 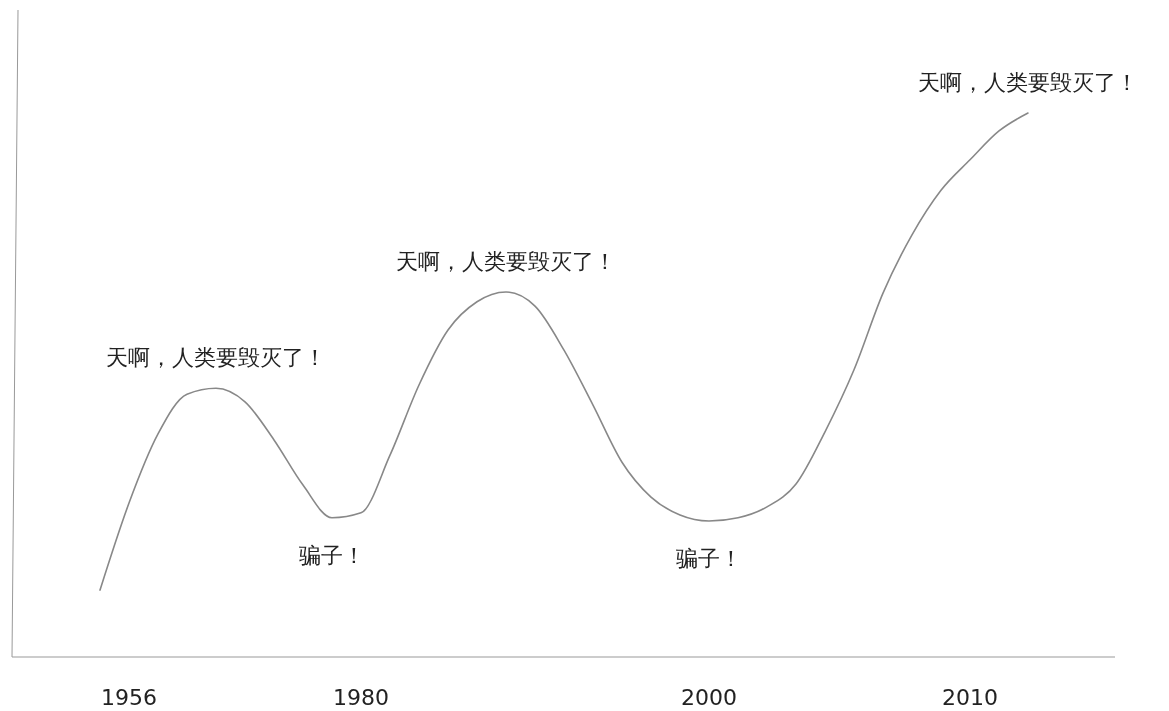 What do you see at coordinates (970, 697) in the screenshot?
I see `x-tick-label: 2010` at bounding box center [970, 697].